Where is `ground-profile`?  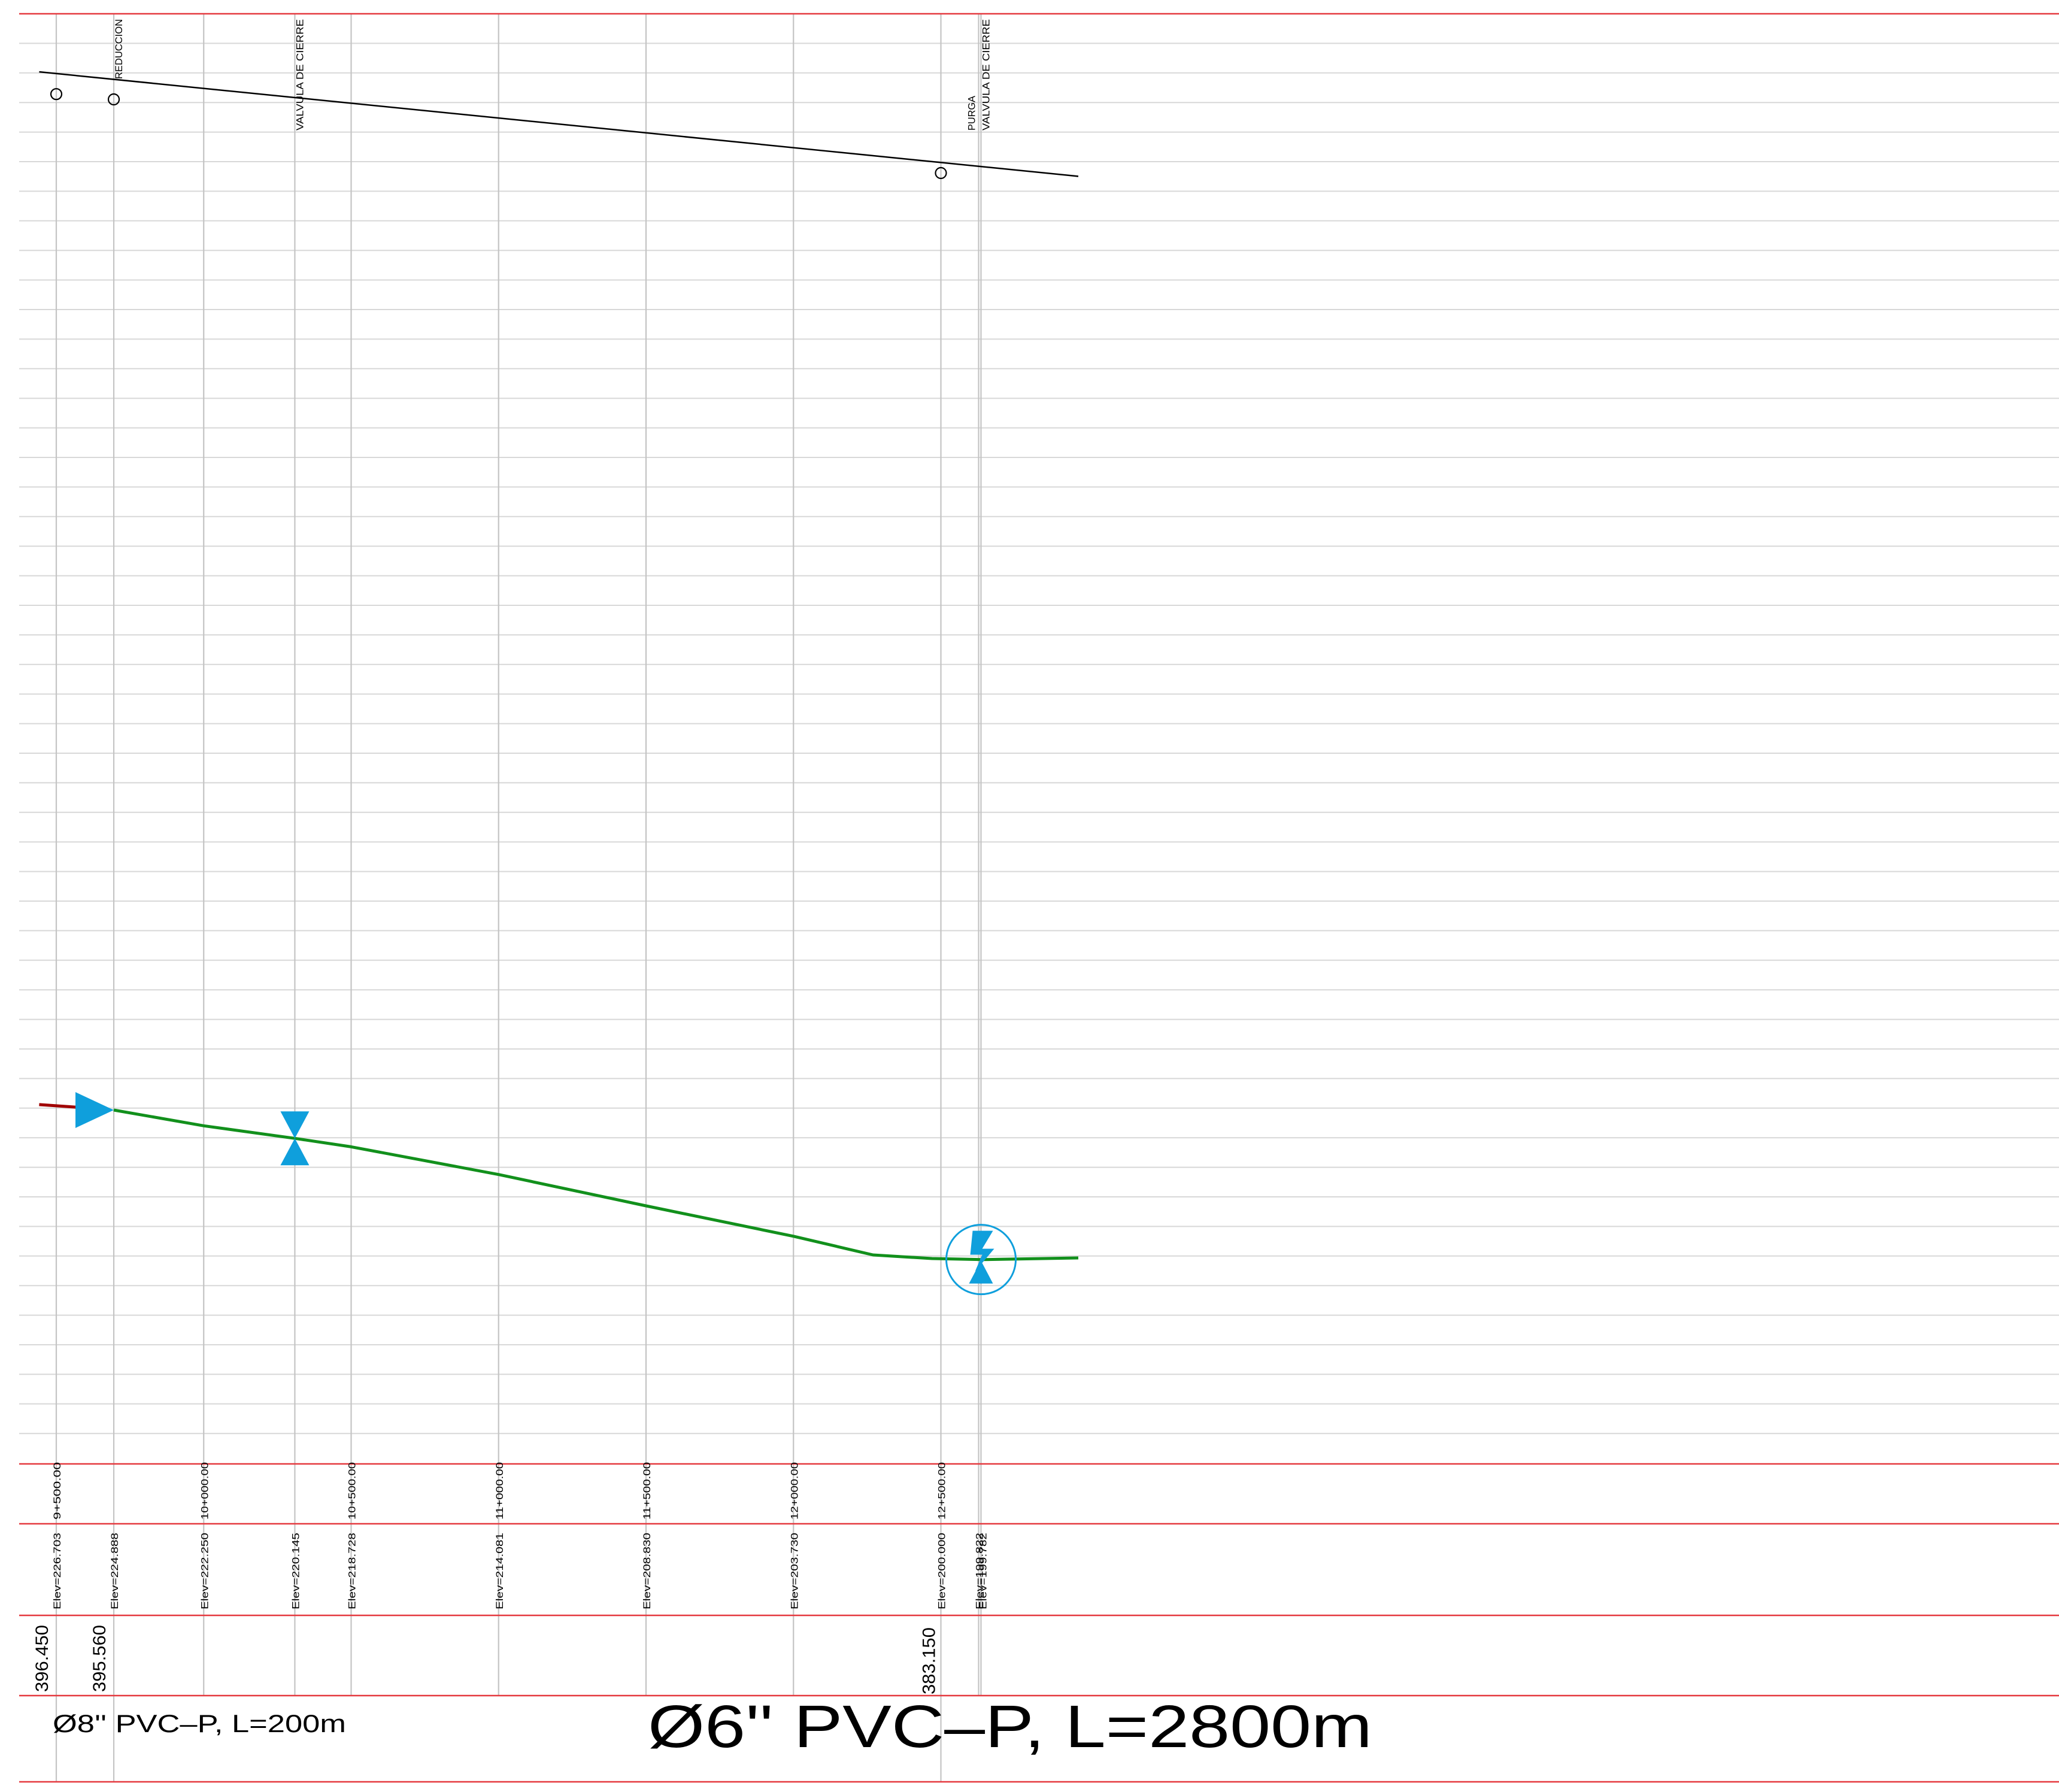 ground-profile is located at coordinates (559, 125).